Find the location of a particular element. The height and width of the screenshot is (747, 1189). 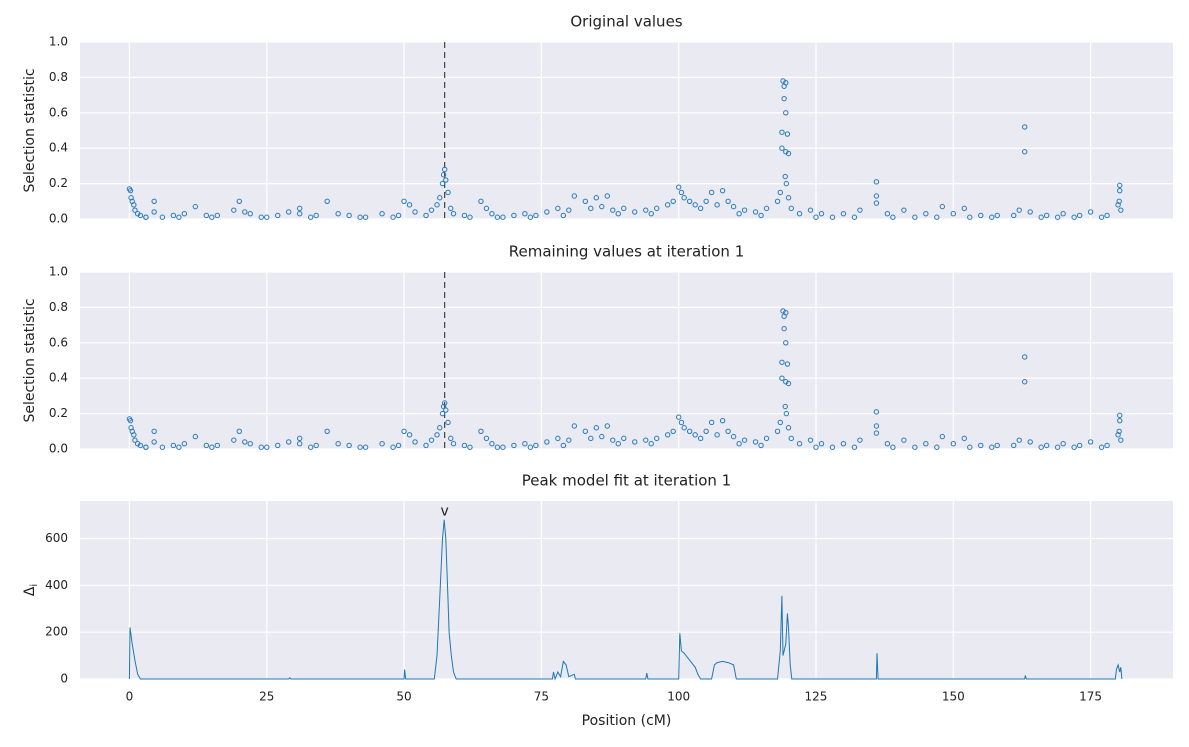

y-tick-label: 1.0 is located at coordinates (58, 42).